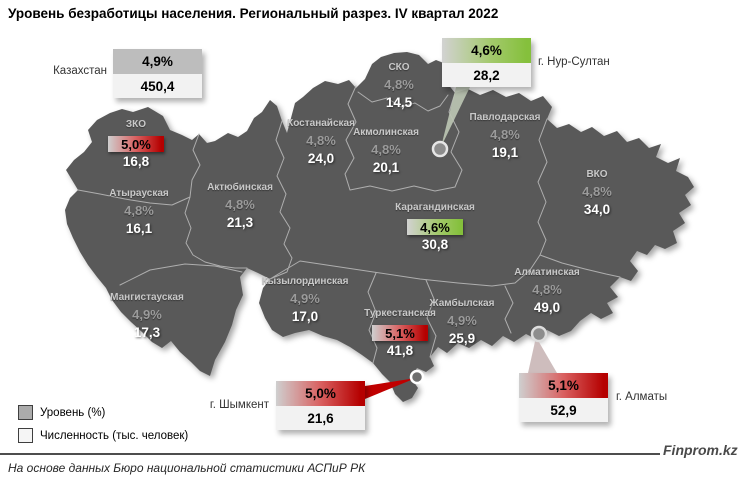 This screenshot has height=482, width=740. Describe the element at coordinates (486, 50) in the screenshot. I see `city-rate: 4,6%` at that location.